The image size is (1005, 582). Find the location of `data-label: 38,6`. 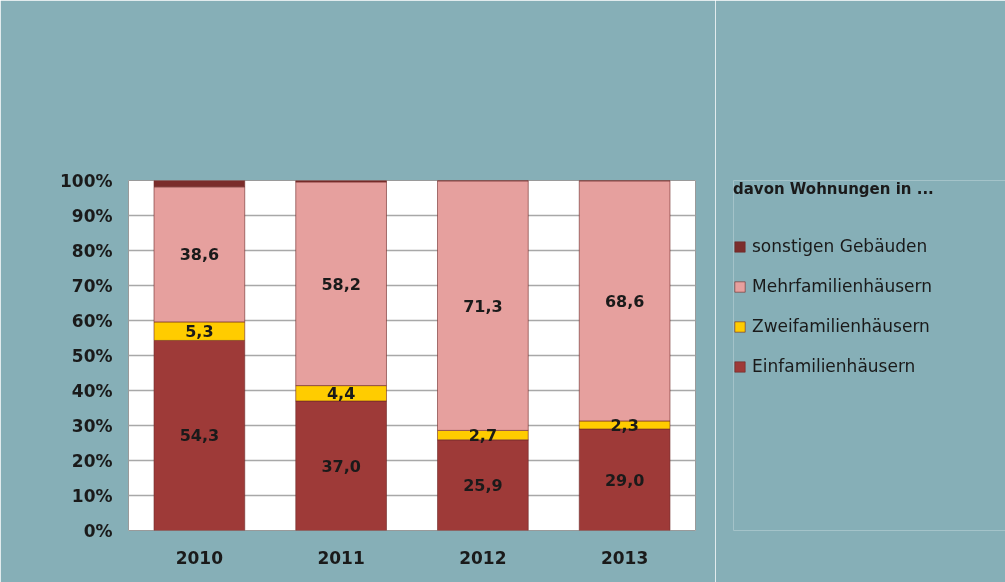

data-label: 38,6 is located at coordinates (199, 255).